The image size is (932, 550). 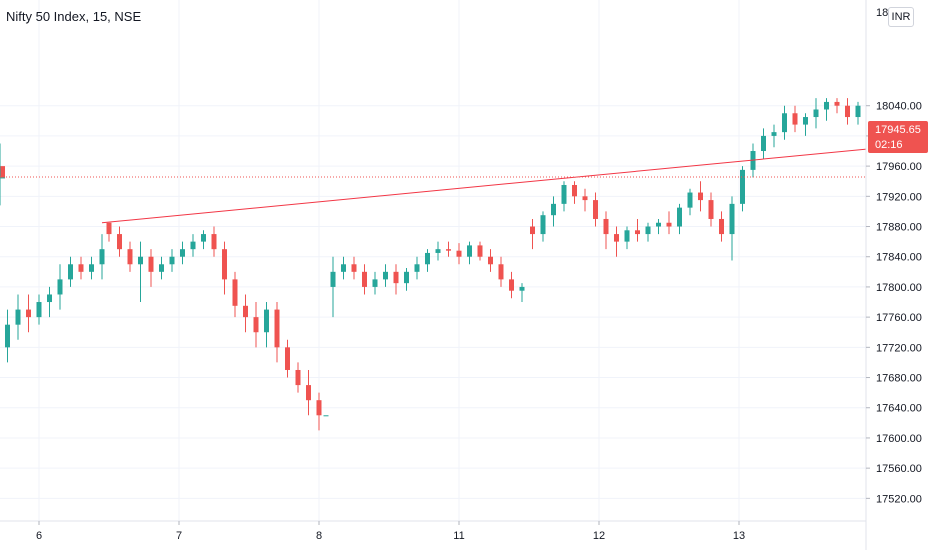 What do you see at coordinates (599, 536) in the screenshot?
I see `time-tick-label: 12` at bounding box center [599, 536].